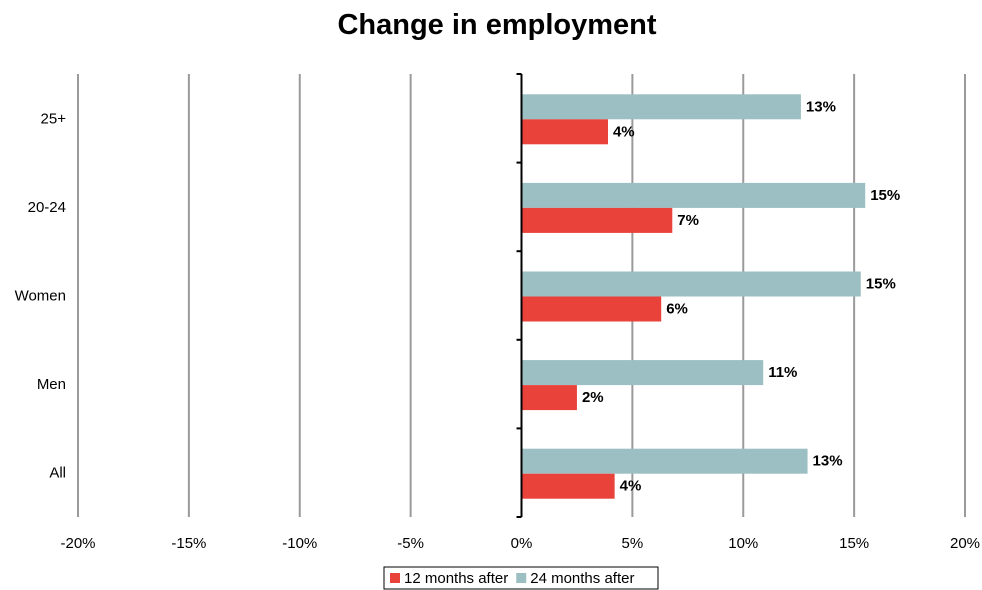 Image resolution: width=982 pixels, height=590 pixels. Describe the element at coordinates (965, 543) in the screenshot. I see `x-tick-label: 20%` at that location.